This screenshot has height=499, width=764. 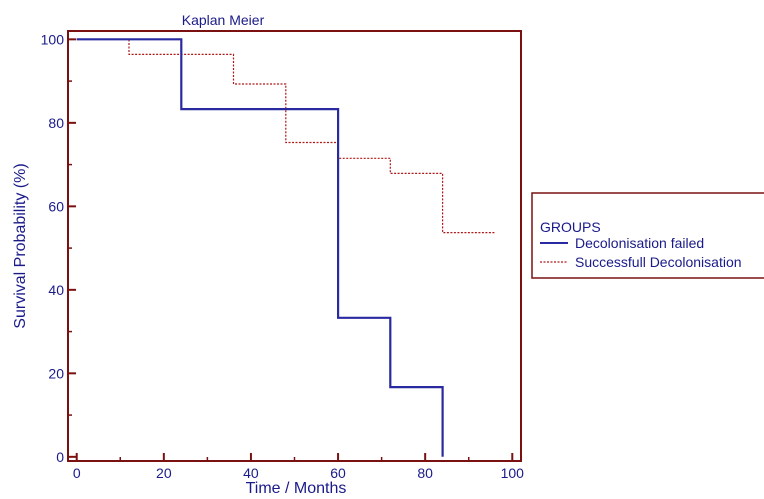 What do you see at coordinates (658, 262) in the screenshot?
I see `legend-label-successfull-decolonisation: Successfull Decolonisation` at bounding box center [658, 262].